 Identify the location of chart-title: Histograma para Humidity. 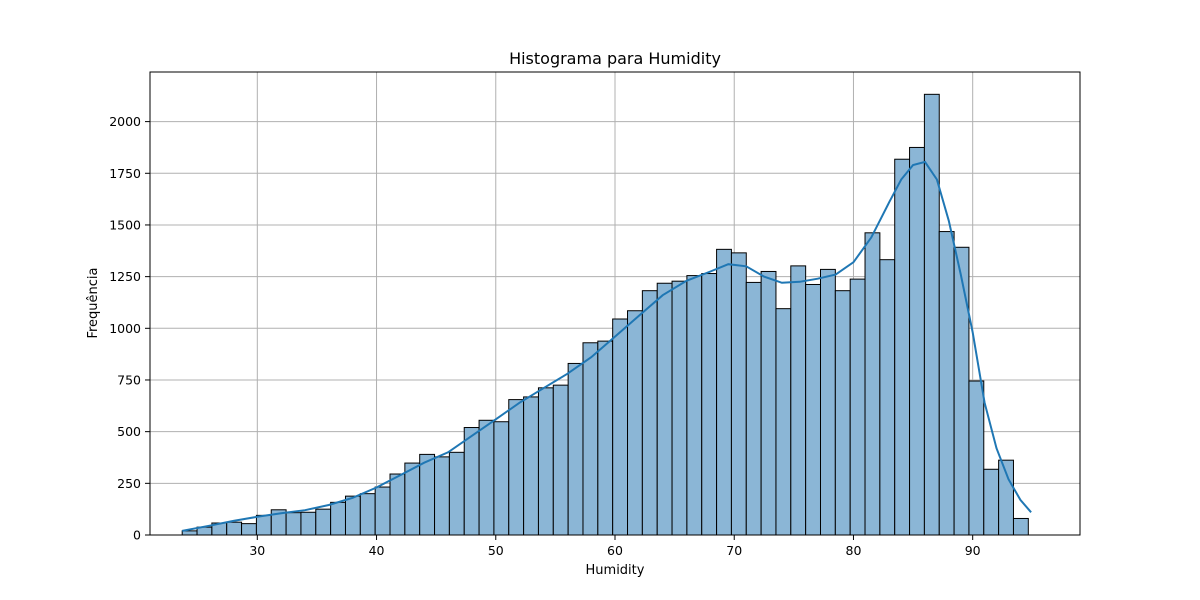
(615, 58).